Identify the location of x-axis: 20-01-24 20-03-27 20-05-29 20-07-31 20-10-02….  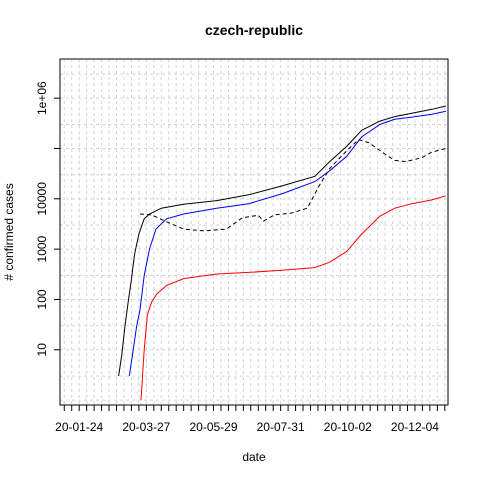
(250, 419).